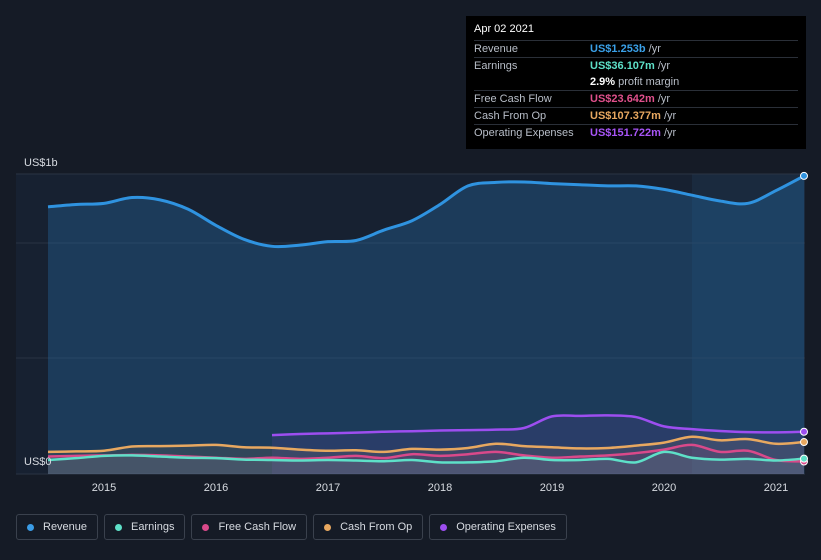 This screenshot has width=821, height=560. What do you see at coordinates (748, 324) in the screenshot?
I see `highlight-region` at bounding box center [748, 324].